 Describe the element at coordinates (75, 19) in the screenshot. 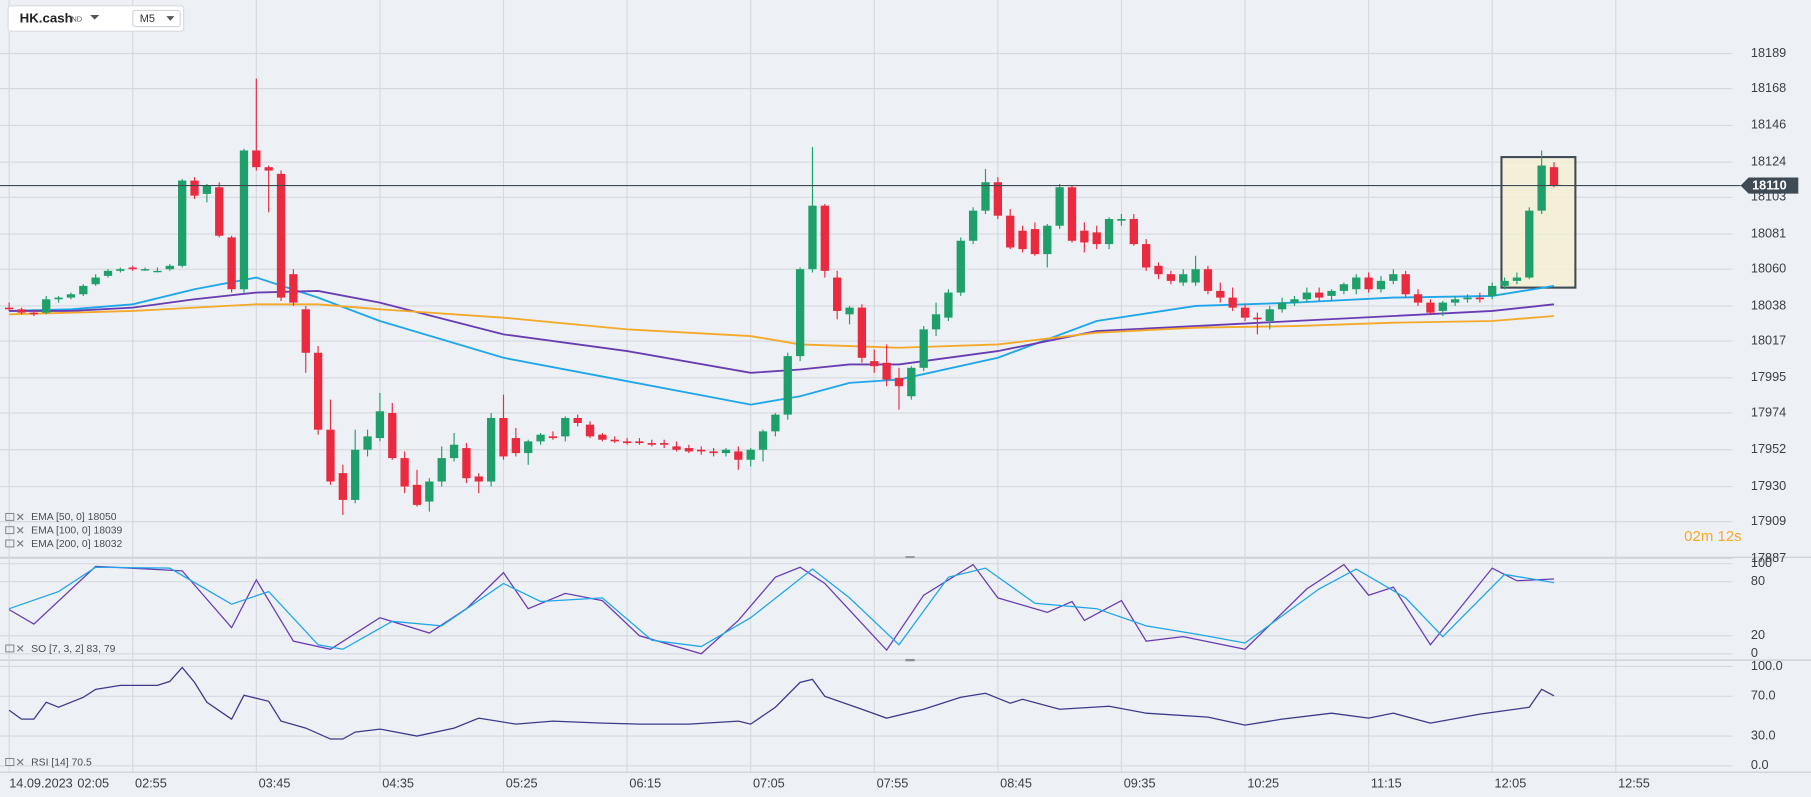

I see `market: IND` at that location.